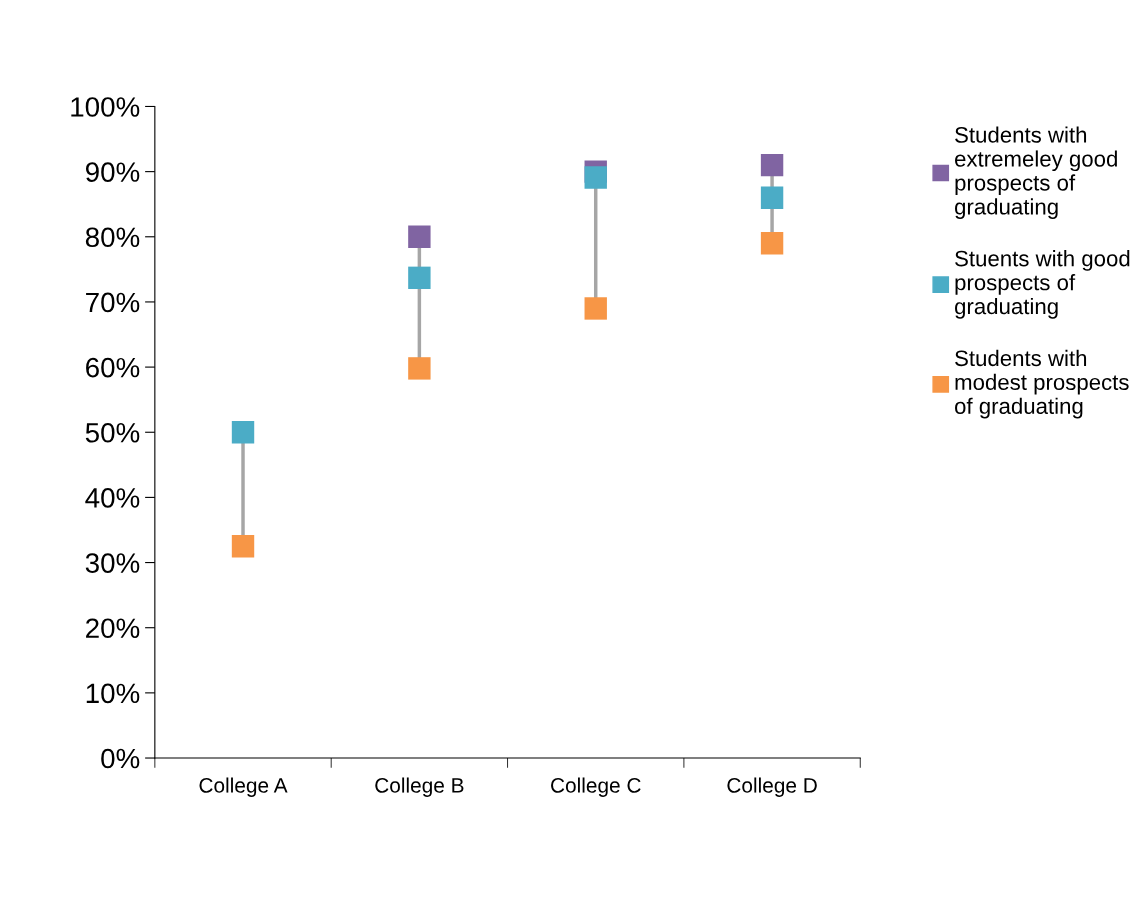 Image resolution: width=1147 pixels, height=910 pixels. What do you see at coordinates (105, 107) in the screenshot?
I see `y-tick-label: 100%` at bounding box center [105, 107].